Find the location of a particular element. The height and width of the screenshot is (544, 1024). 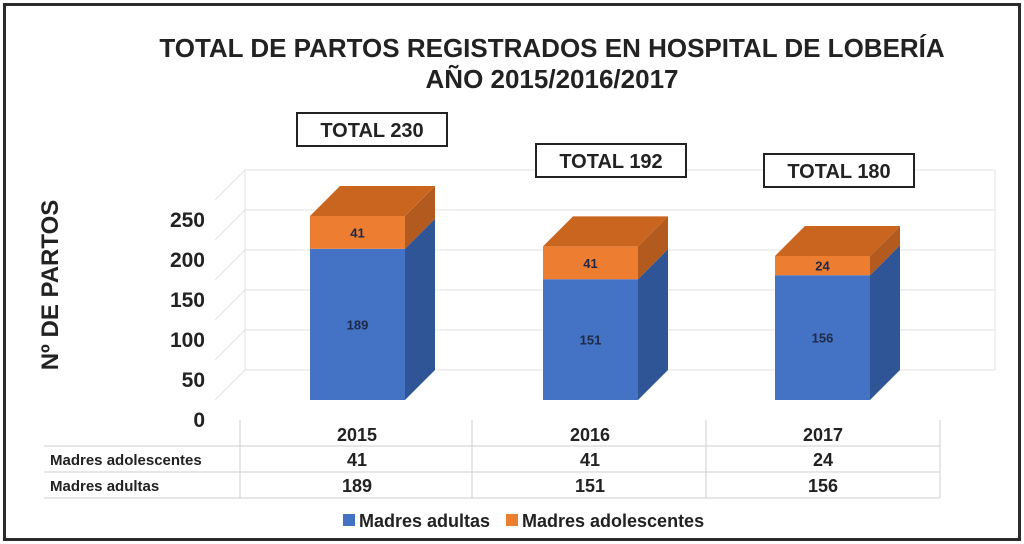

y-tick-label: 100 is located at coordinates (187, 340).